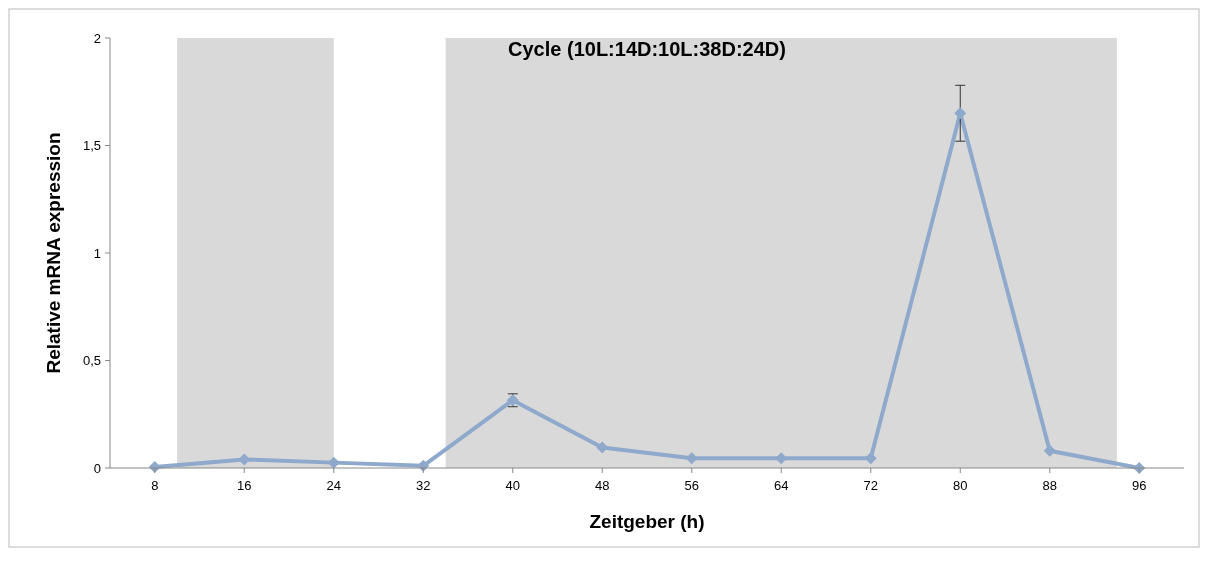 Image resolution: width=1219 pixels, height=569 pixels. Describe the element at coordinates (333, 485) in the screenshot. I see `x-tick-label: 24` at that location.